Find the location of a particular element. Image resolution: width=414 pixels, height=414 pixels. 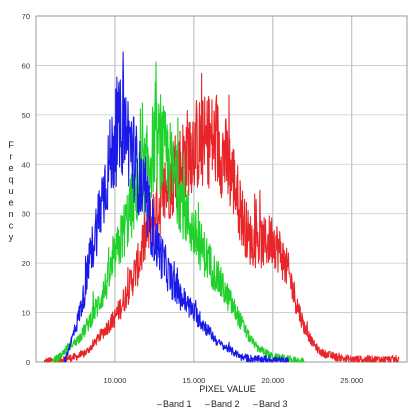

y-axis-label-letter: r is located at coordinates (11, 157).